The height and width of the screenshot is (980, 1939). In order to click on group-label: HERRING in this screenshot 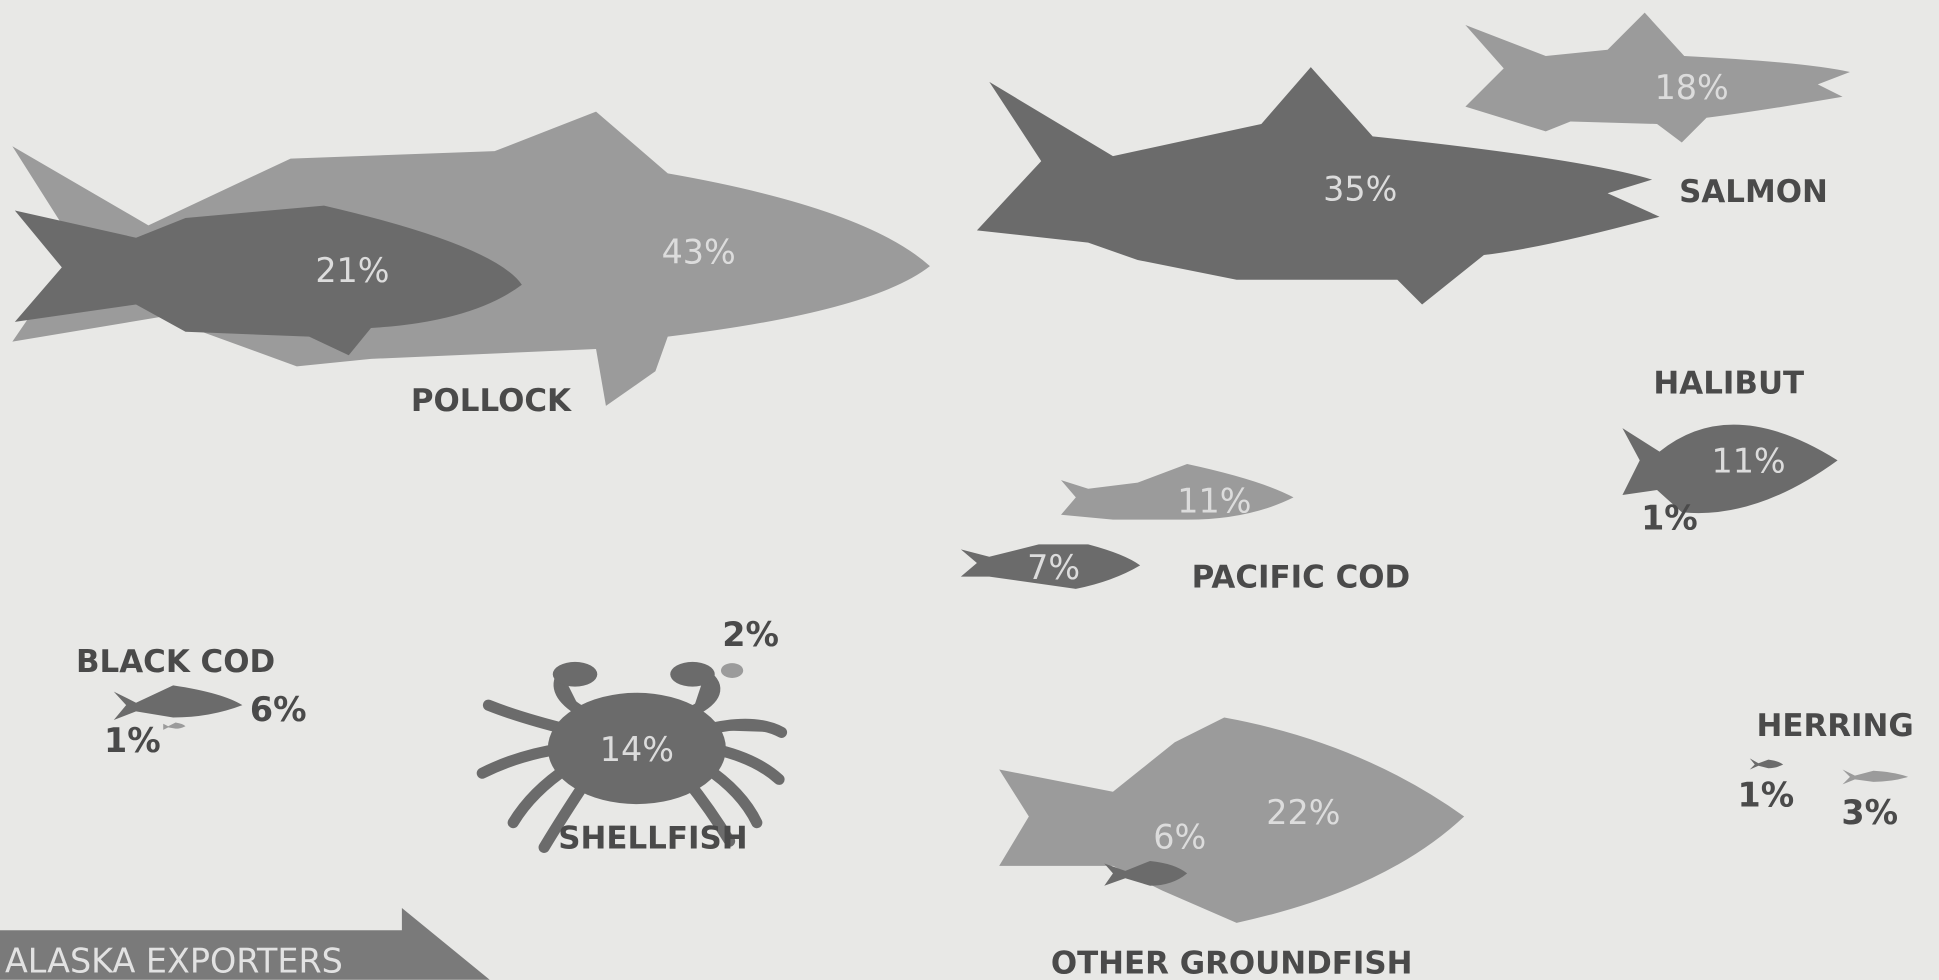, I will do `click(1834, 726)`.